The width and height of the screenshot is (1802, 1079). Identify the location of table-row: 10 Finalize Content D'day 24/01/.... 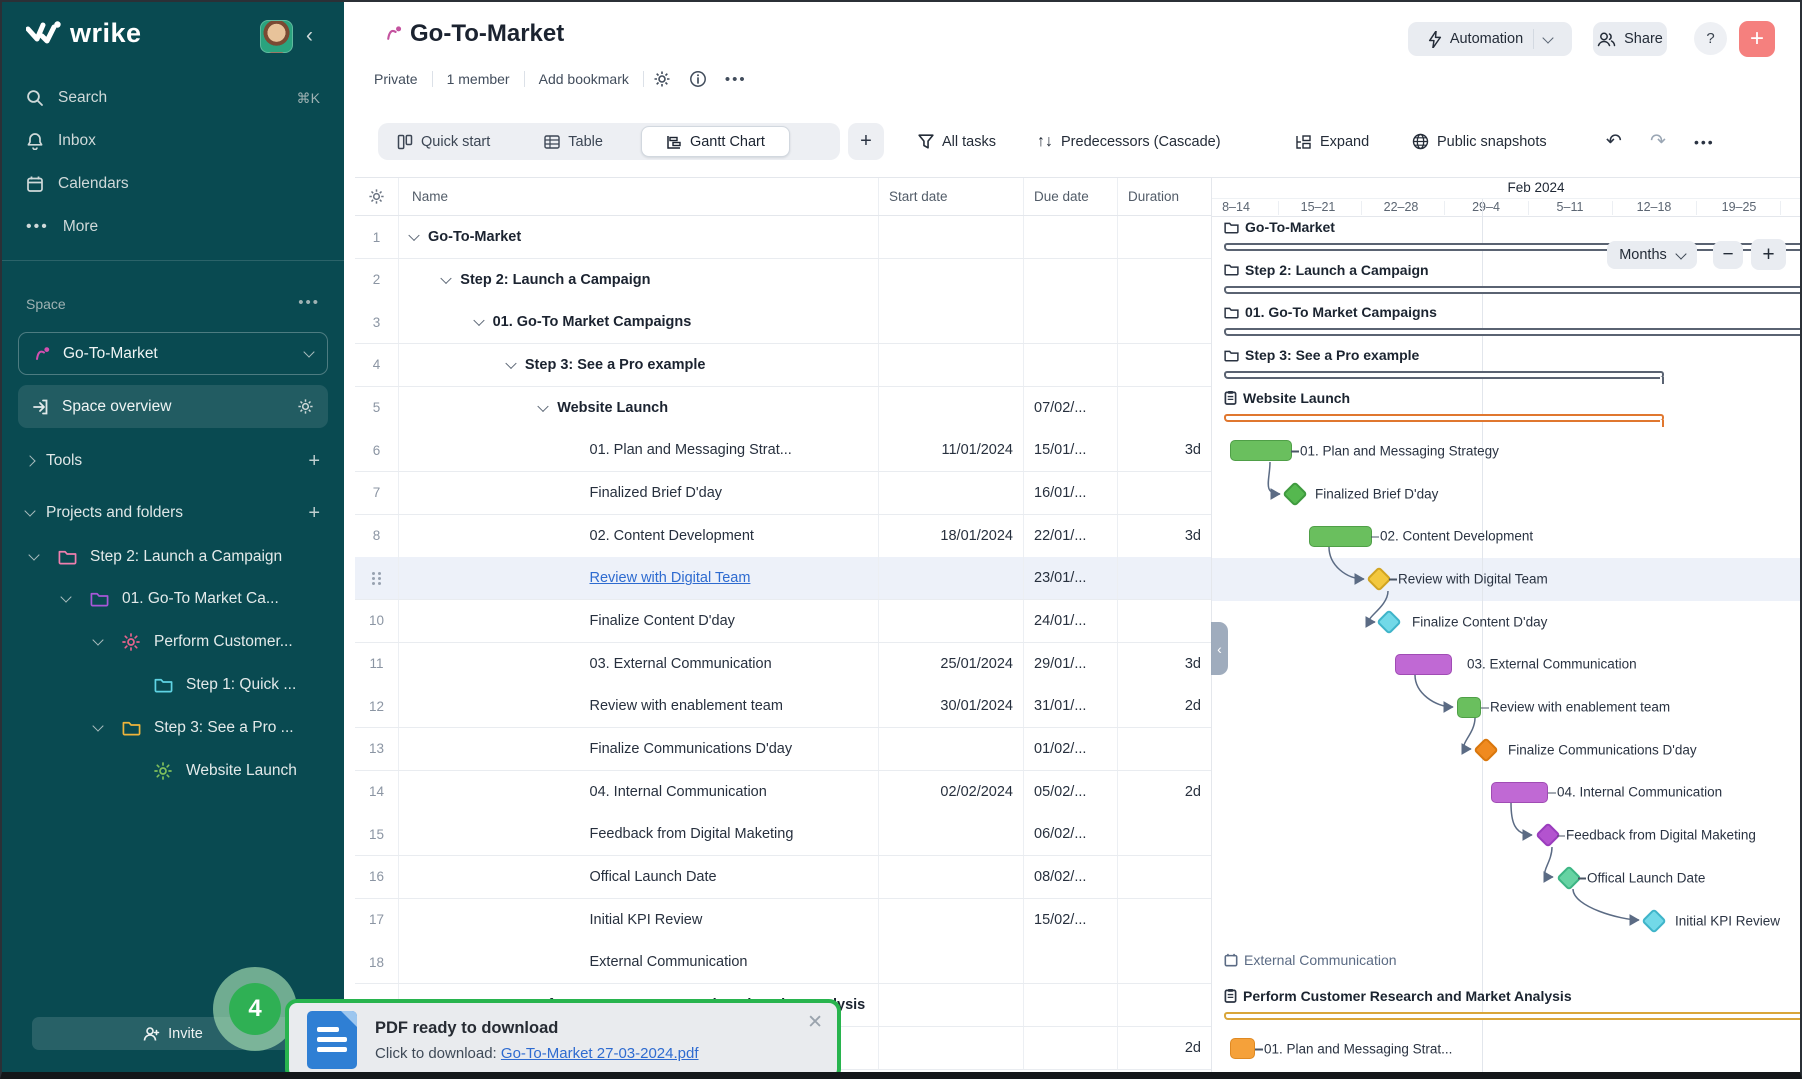
(783, 621).